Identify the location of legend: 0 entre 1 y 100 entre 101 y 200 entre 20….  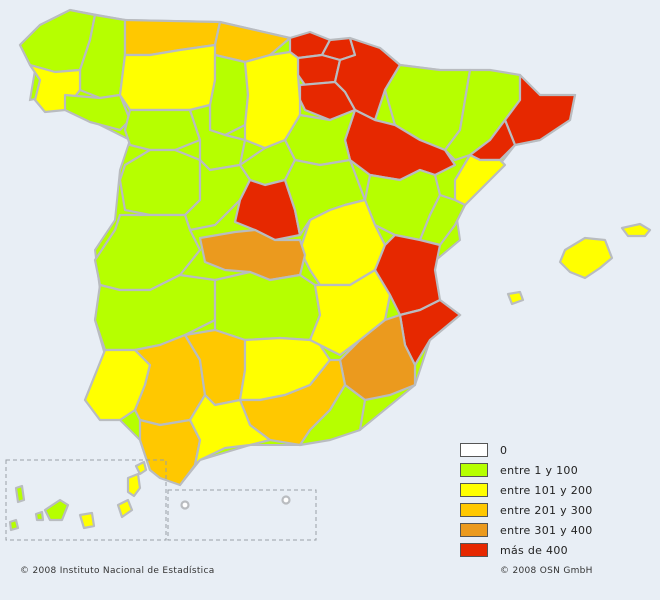
(526, 500).